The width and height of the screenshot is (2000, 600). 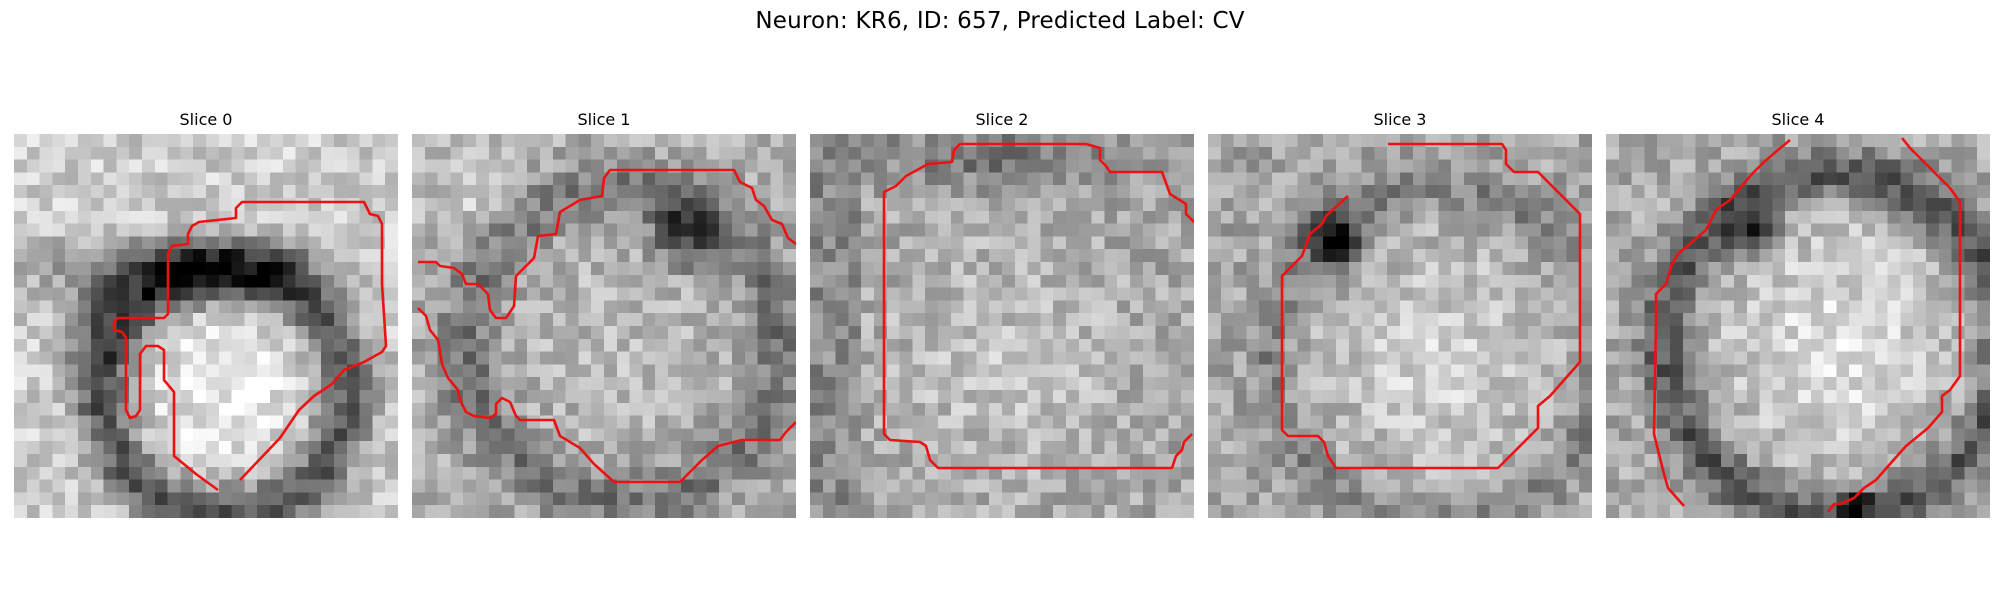 I want to click on slice-panel-2: Slice 2, so click(x=1002, y=313).